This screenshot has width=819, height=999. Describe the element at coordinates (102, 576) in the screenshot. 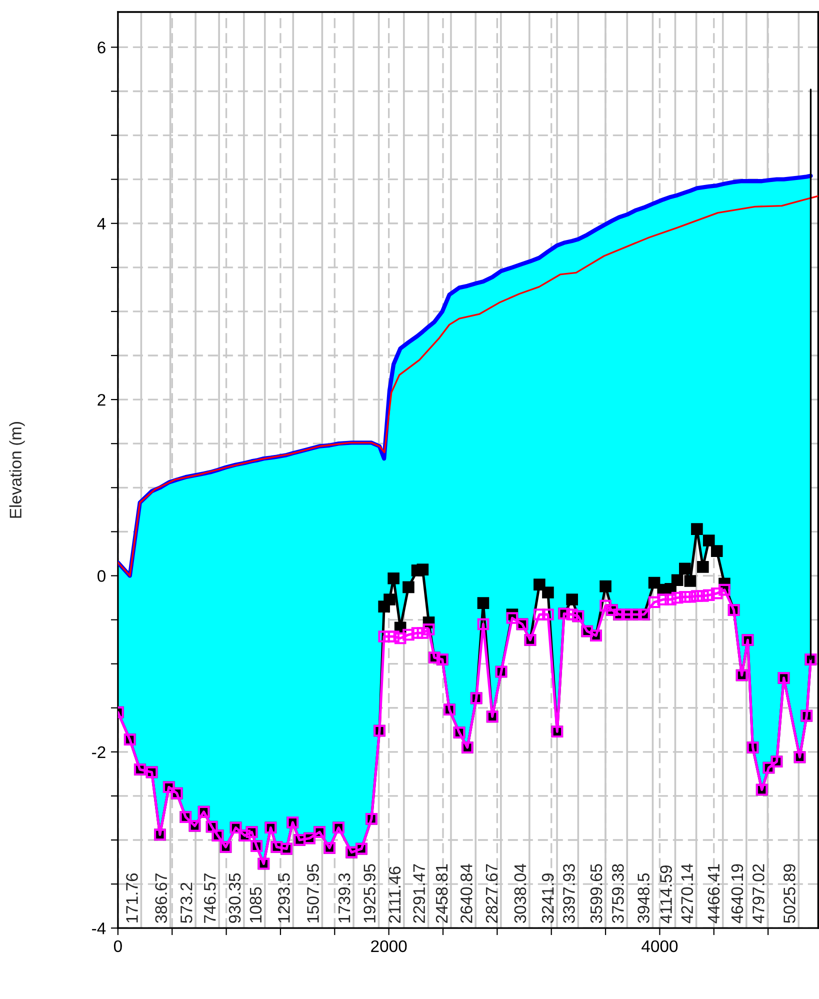

I see `y-tick-label: 0` at that location.